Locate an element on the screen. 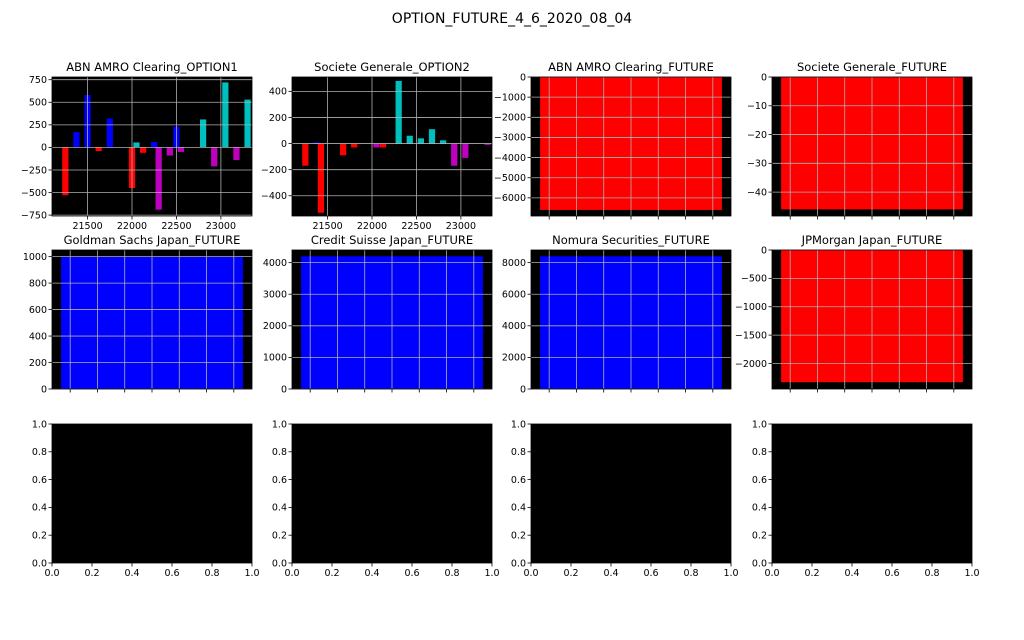 The image size is (1024, 640). y-tick-label: 250 is located at coordinates (38, 125).